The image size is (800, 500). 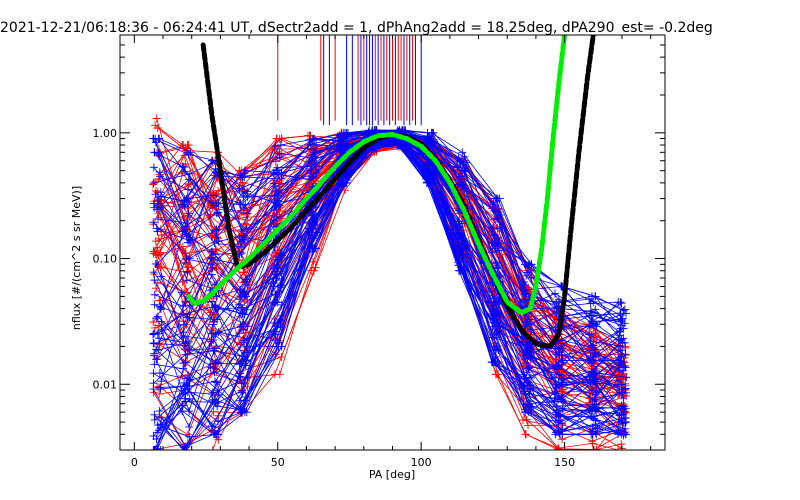 What do you see at coordinates (76, 258) in the screenshot?
I see `y-axis-label: nflux [#/(cm^2 s sr MeV)]` at bounding box center [76, 258].